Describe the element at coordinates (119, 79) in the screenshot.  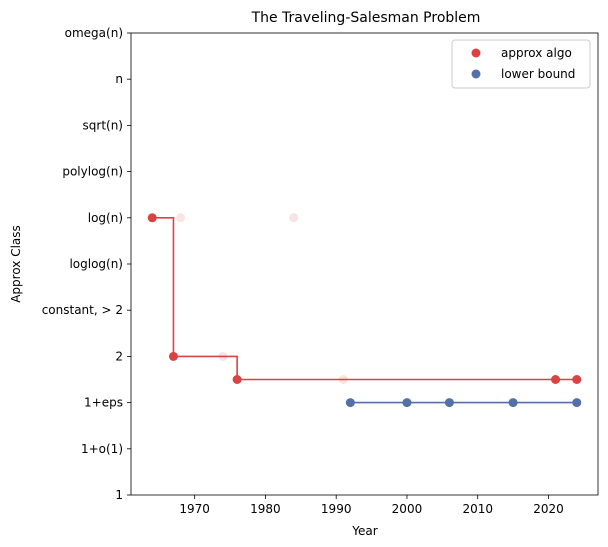
I see `y-tick-label-n: n` at that location.